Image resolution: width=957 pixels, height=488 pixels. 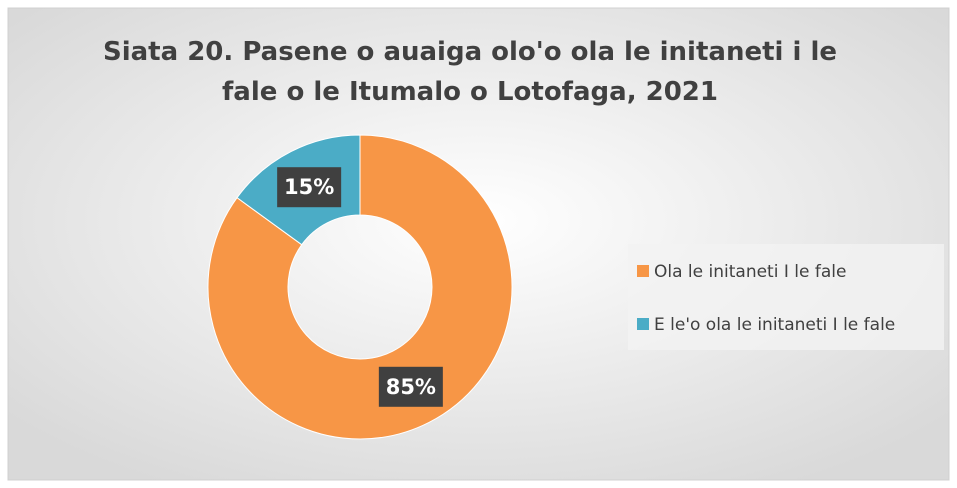 I want to click on legend-label: Ola le initaneti I le fale, so click(x=750, y=272).